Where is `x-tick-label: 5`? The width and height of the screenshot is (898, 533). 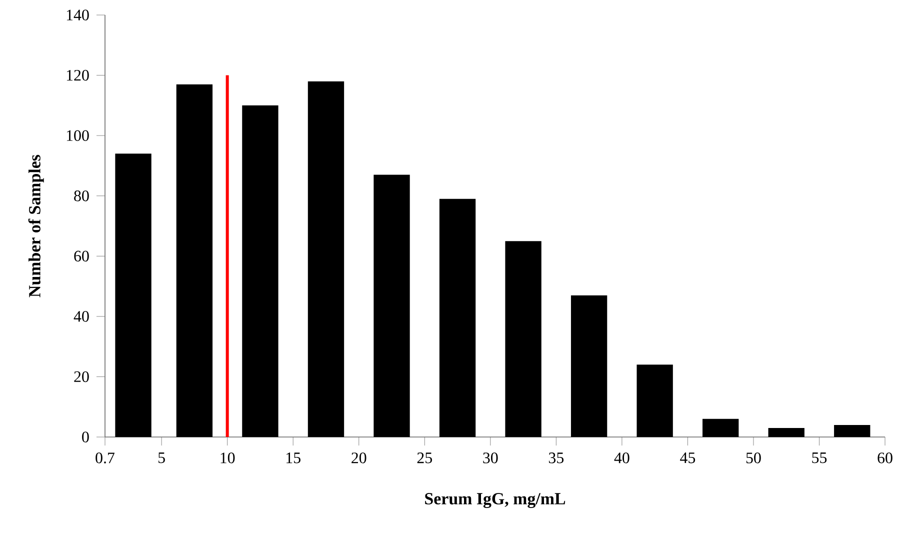
x-tick-label: 5 is located at coordinates (161, 458).